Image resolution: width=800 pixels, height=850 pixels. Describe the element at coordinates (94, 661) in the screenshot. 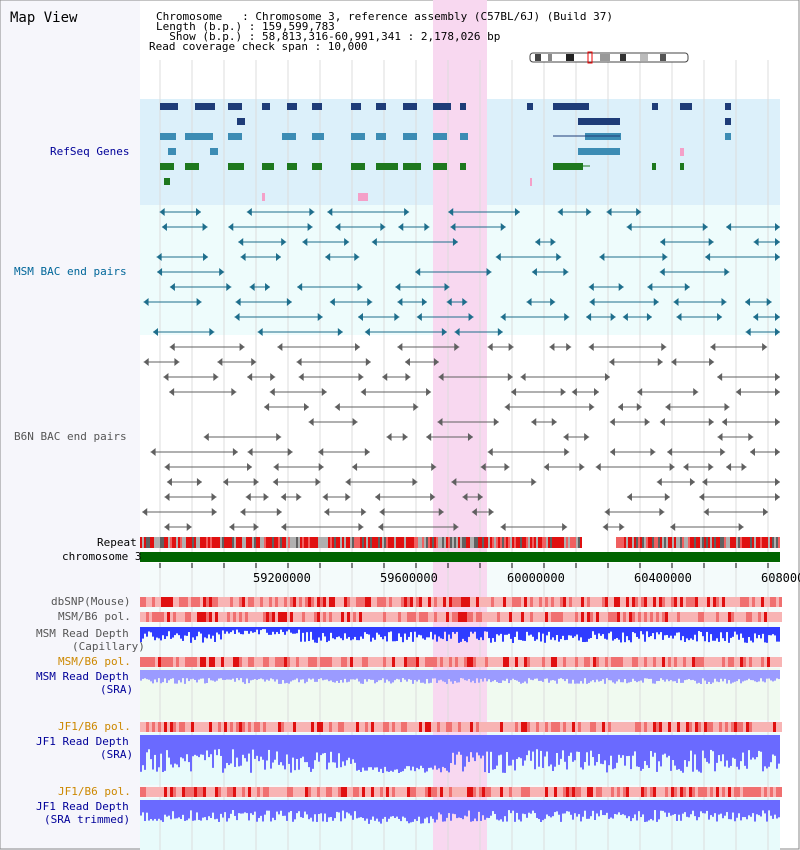

I see `track-label-msm-b6-pol-sra: MSM/B6 pol.` at that location.